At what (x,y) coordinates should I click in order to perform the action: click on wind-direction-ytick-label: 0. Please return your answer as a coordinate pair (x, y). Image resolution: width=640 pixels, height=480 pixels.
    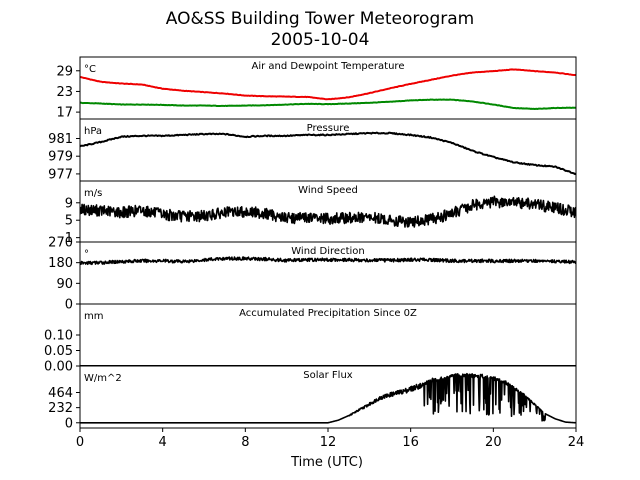
    Looking at the image, I should click on (69, 305).